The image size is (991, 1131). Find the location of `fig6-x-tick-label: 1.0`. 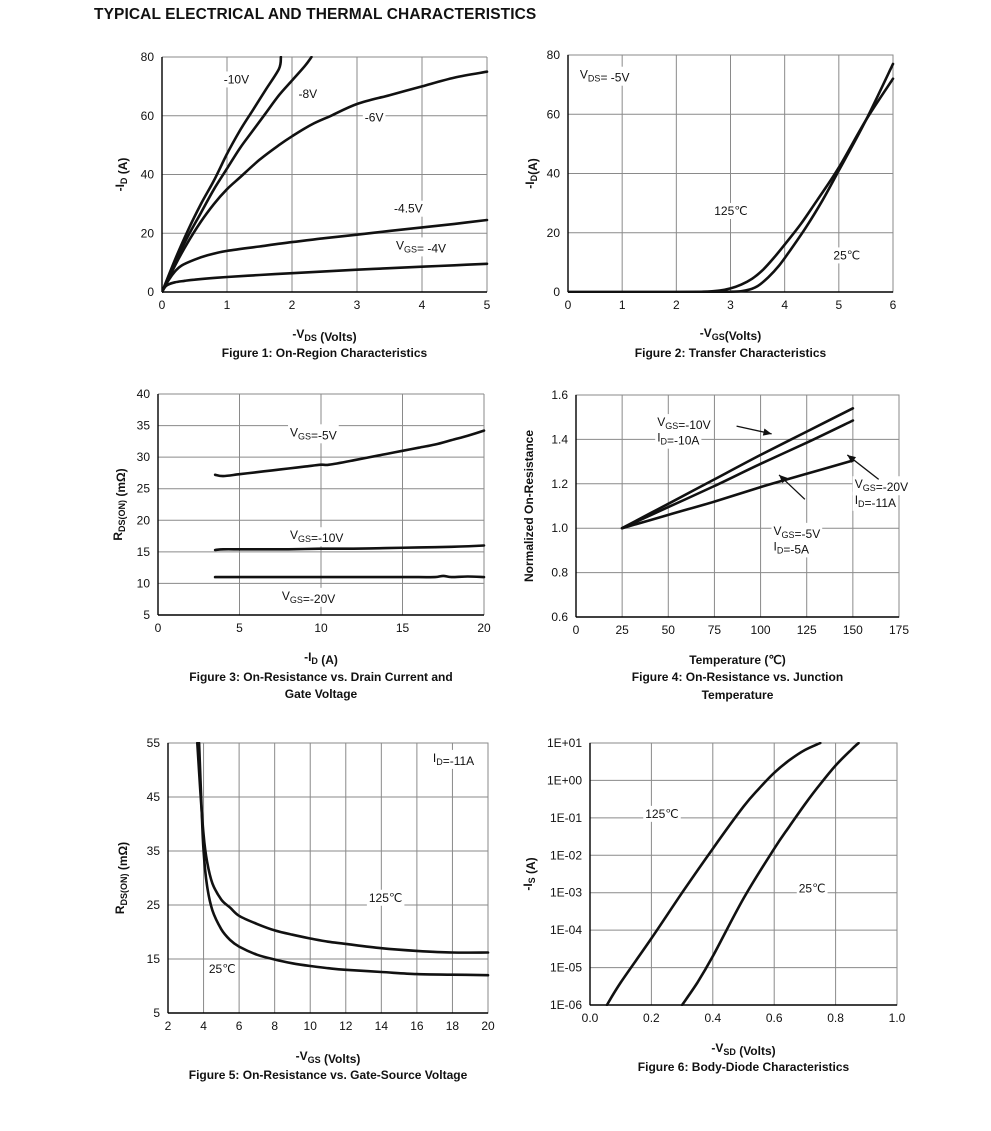

fig6-x-tick-label: 1.0 is located at coordinates (897, 1018).